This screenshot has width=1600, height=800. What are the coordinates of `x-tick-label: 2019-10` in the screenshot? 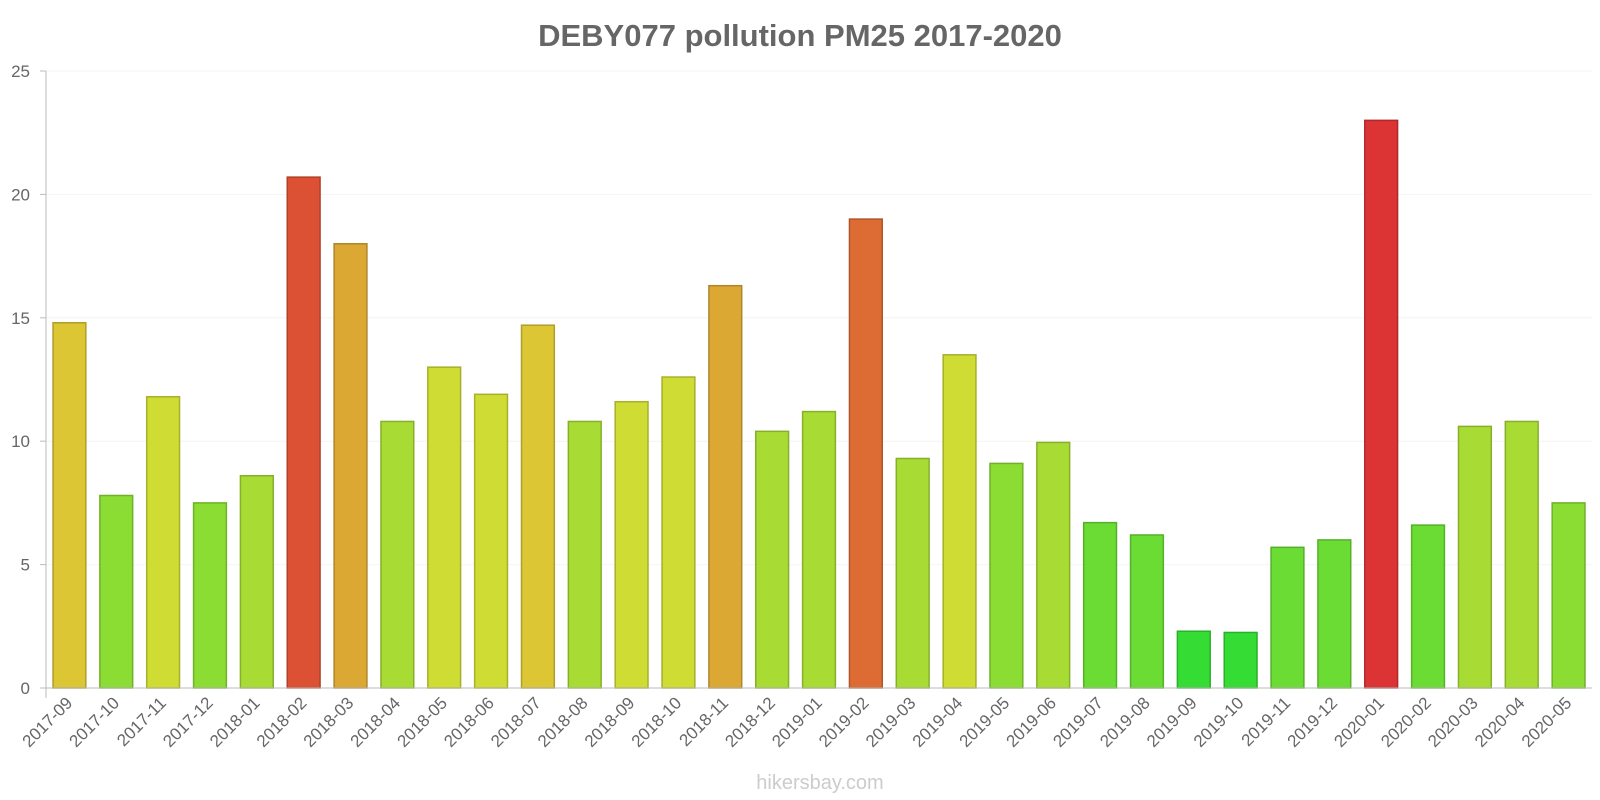 It's located at (1219, 722).